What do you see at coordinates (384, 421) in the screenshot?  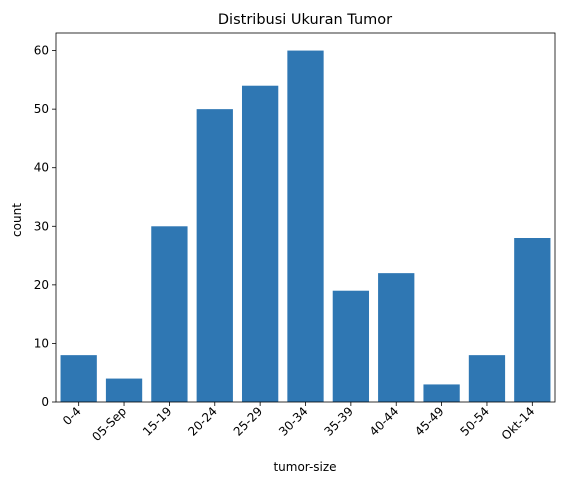 I see `x-tick-label: 40-44` at bounding box center [384, 421].